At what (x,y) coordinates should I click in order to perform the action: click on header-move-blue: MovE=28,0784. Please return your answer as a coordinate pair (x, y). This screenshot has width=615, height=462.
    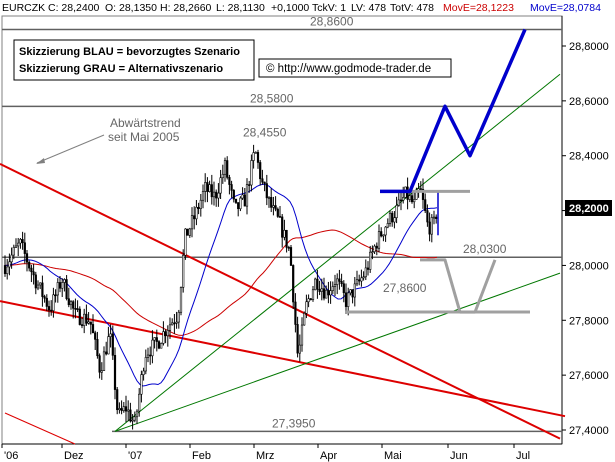
    Looking at the image, I should click on (565, 8).